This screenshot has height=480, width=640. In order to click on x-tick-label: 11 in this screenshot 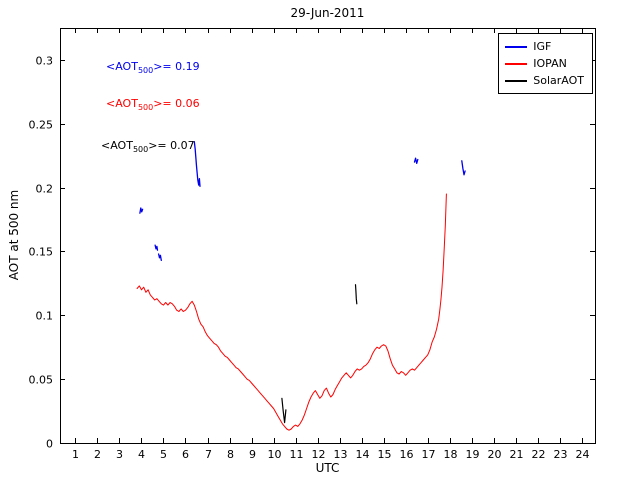, I will do `click(297, 454)`.